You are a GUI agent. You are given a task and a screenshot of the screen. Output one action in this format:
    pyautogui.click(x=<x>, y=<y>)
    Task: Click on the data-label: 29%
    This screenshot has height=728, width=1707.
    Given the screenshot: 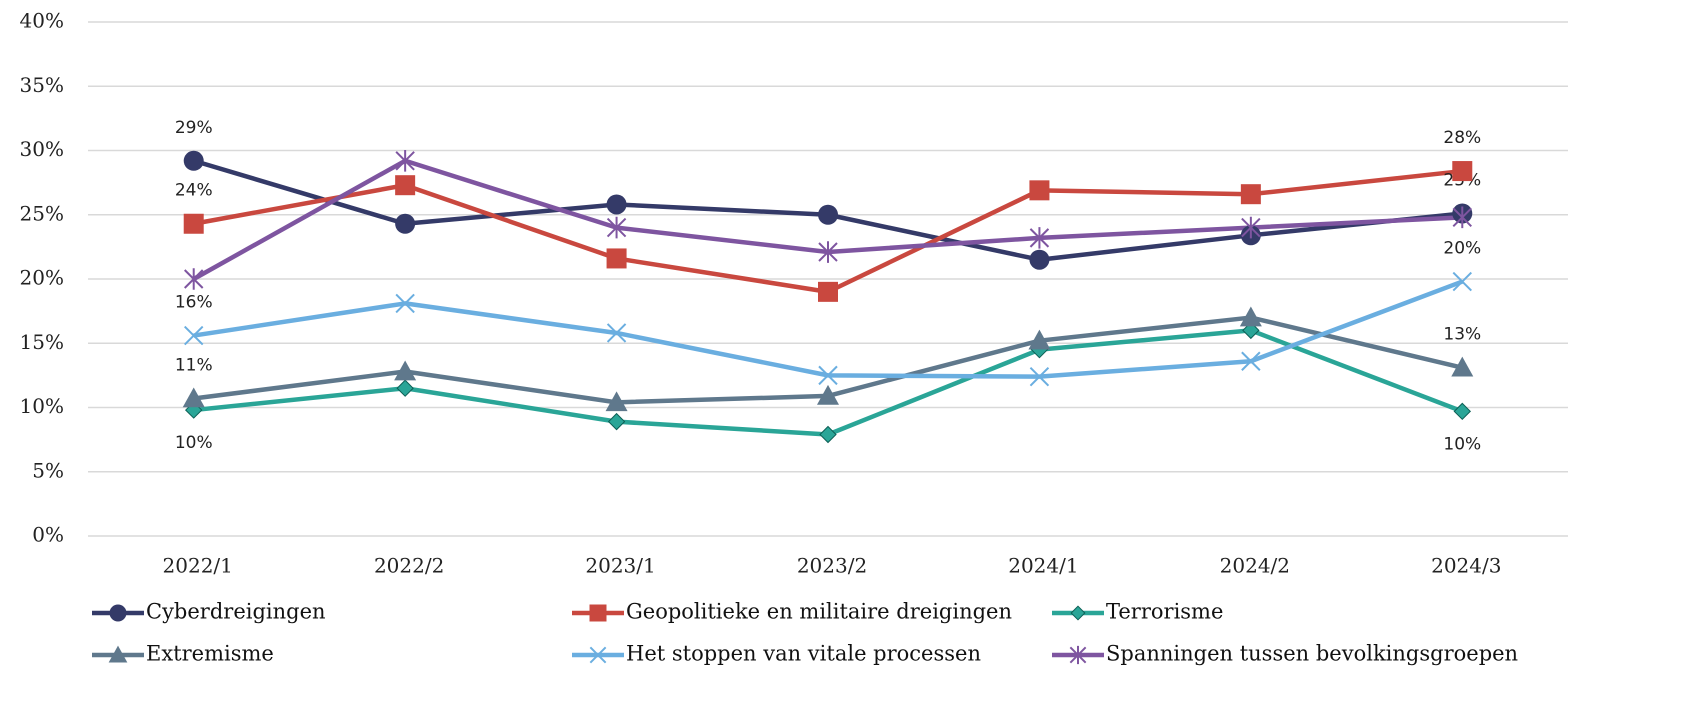 What is the action you would take?
    pyautogui.click(x=194, y=128)
    